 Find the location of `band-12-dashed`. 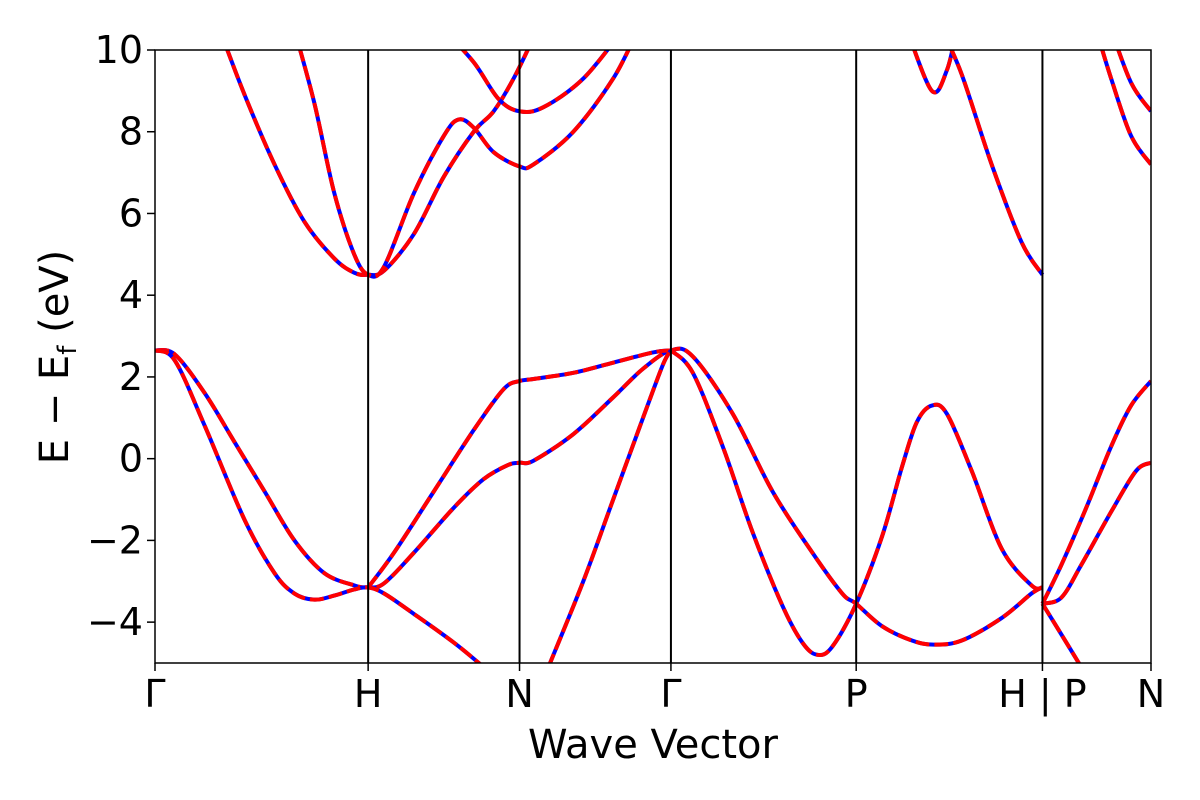

band-12-dashed is located at coordinates (933, 72).